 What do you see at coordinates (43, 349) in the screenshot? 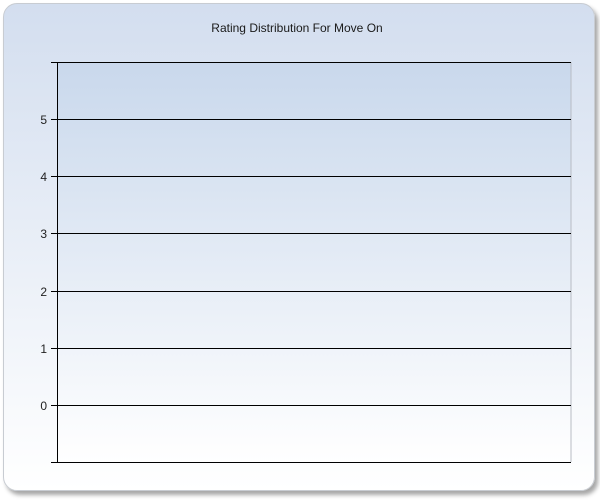
I see `y-tick-label: 1` at bounding box center [43, 349].